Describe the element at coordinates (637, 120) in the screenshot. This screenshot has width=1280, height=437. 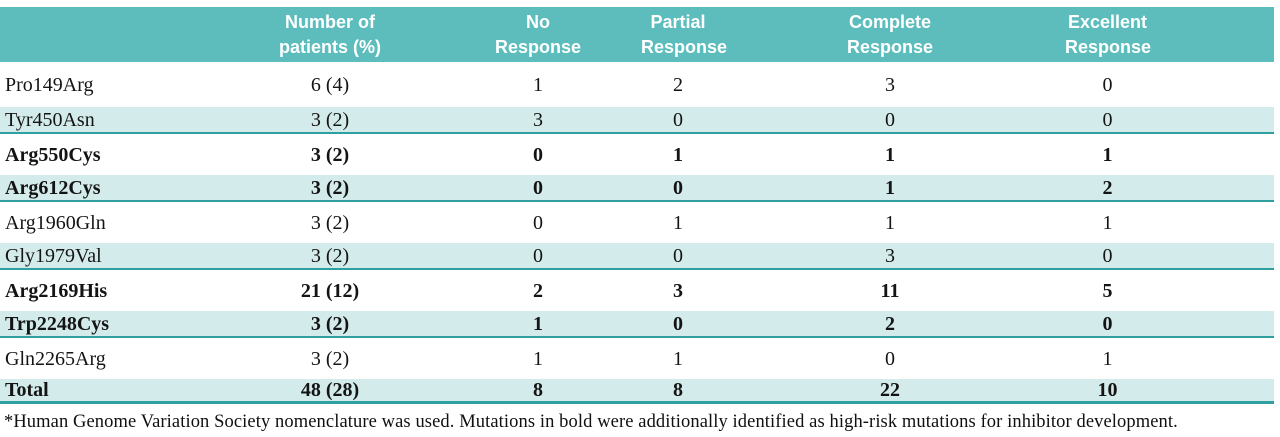
I see `table-row: Tyr450Asn 3 (2) 3 0 0 0` at that location.